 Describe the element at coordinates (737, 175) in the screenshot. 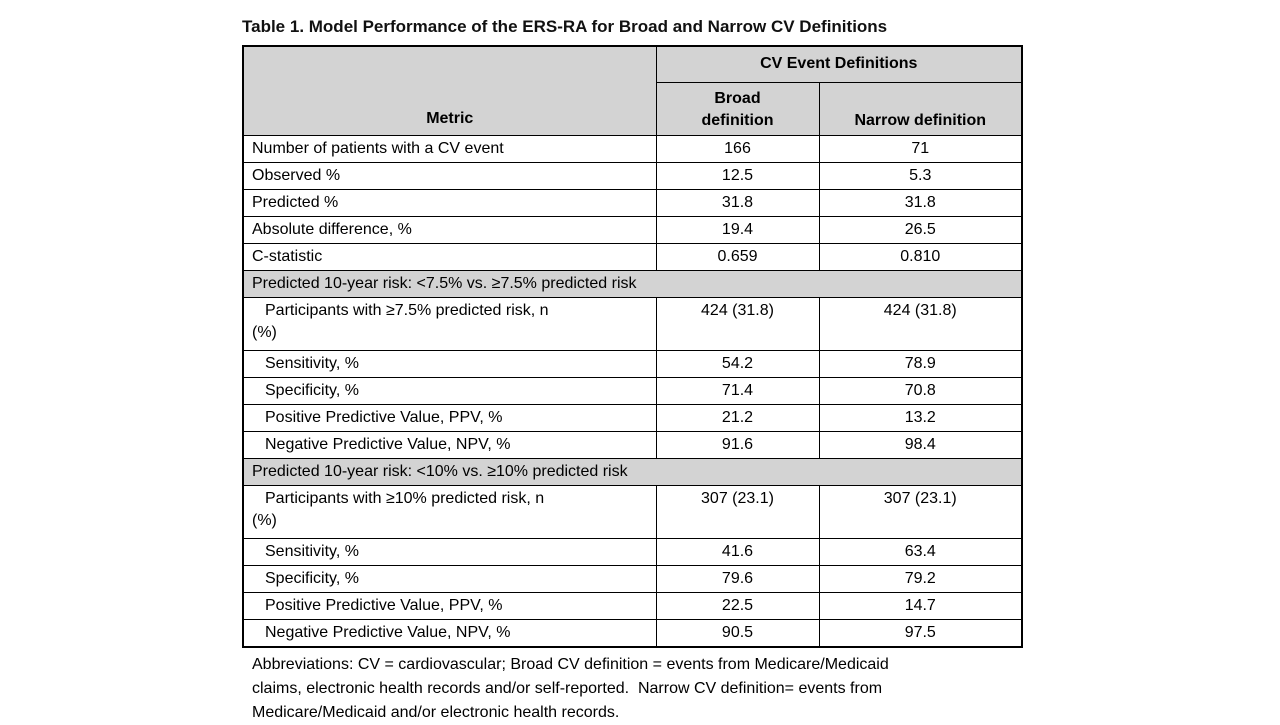

I see `broad-value-cell: 12.5` at that location.